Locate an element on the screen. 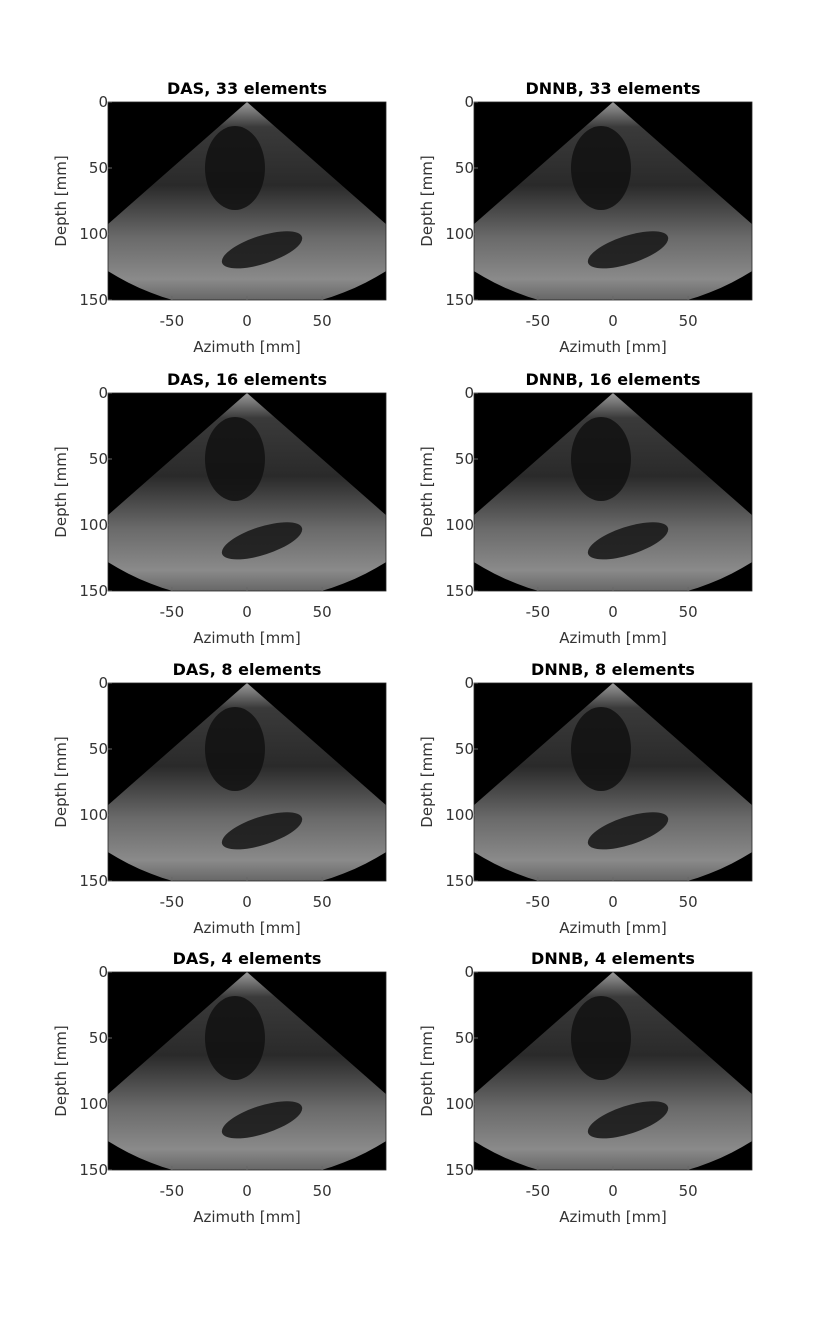 The height and width of the screenshot is (1327, 830). chart-title: DNNB, 4 elements is located at coordinates (613, 958).